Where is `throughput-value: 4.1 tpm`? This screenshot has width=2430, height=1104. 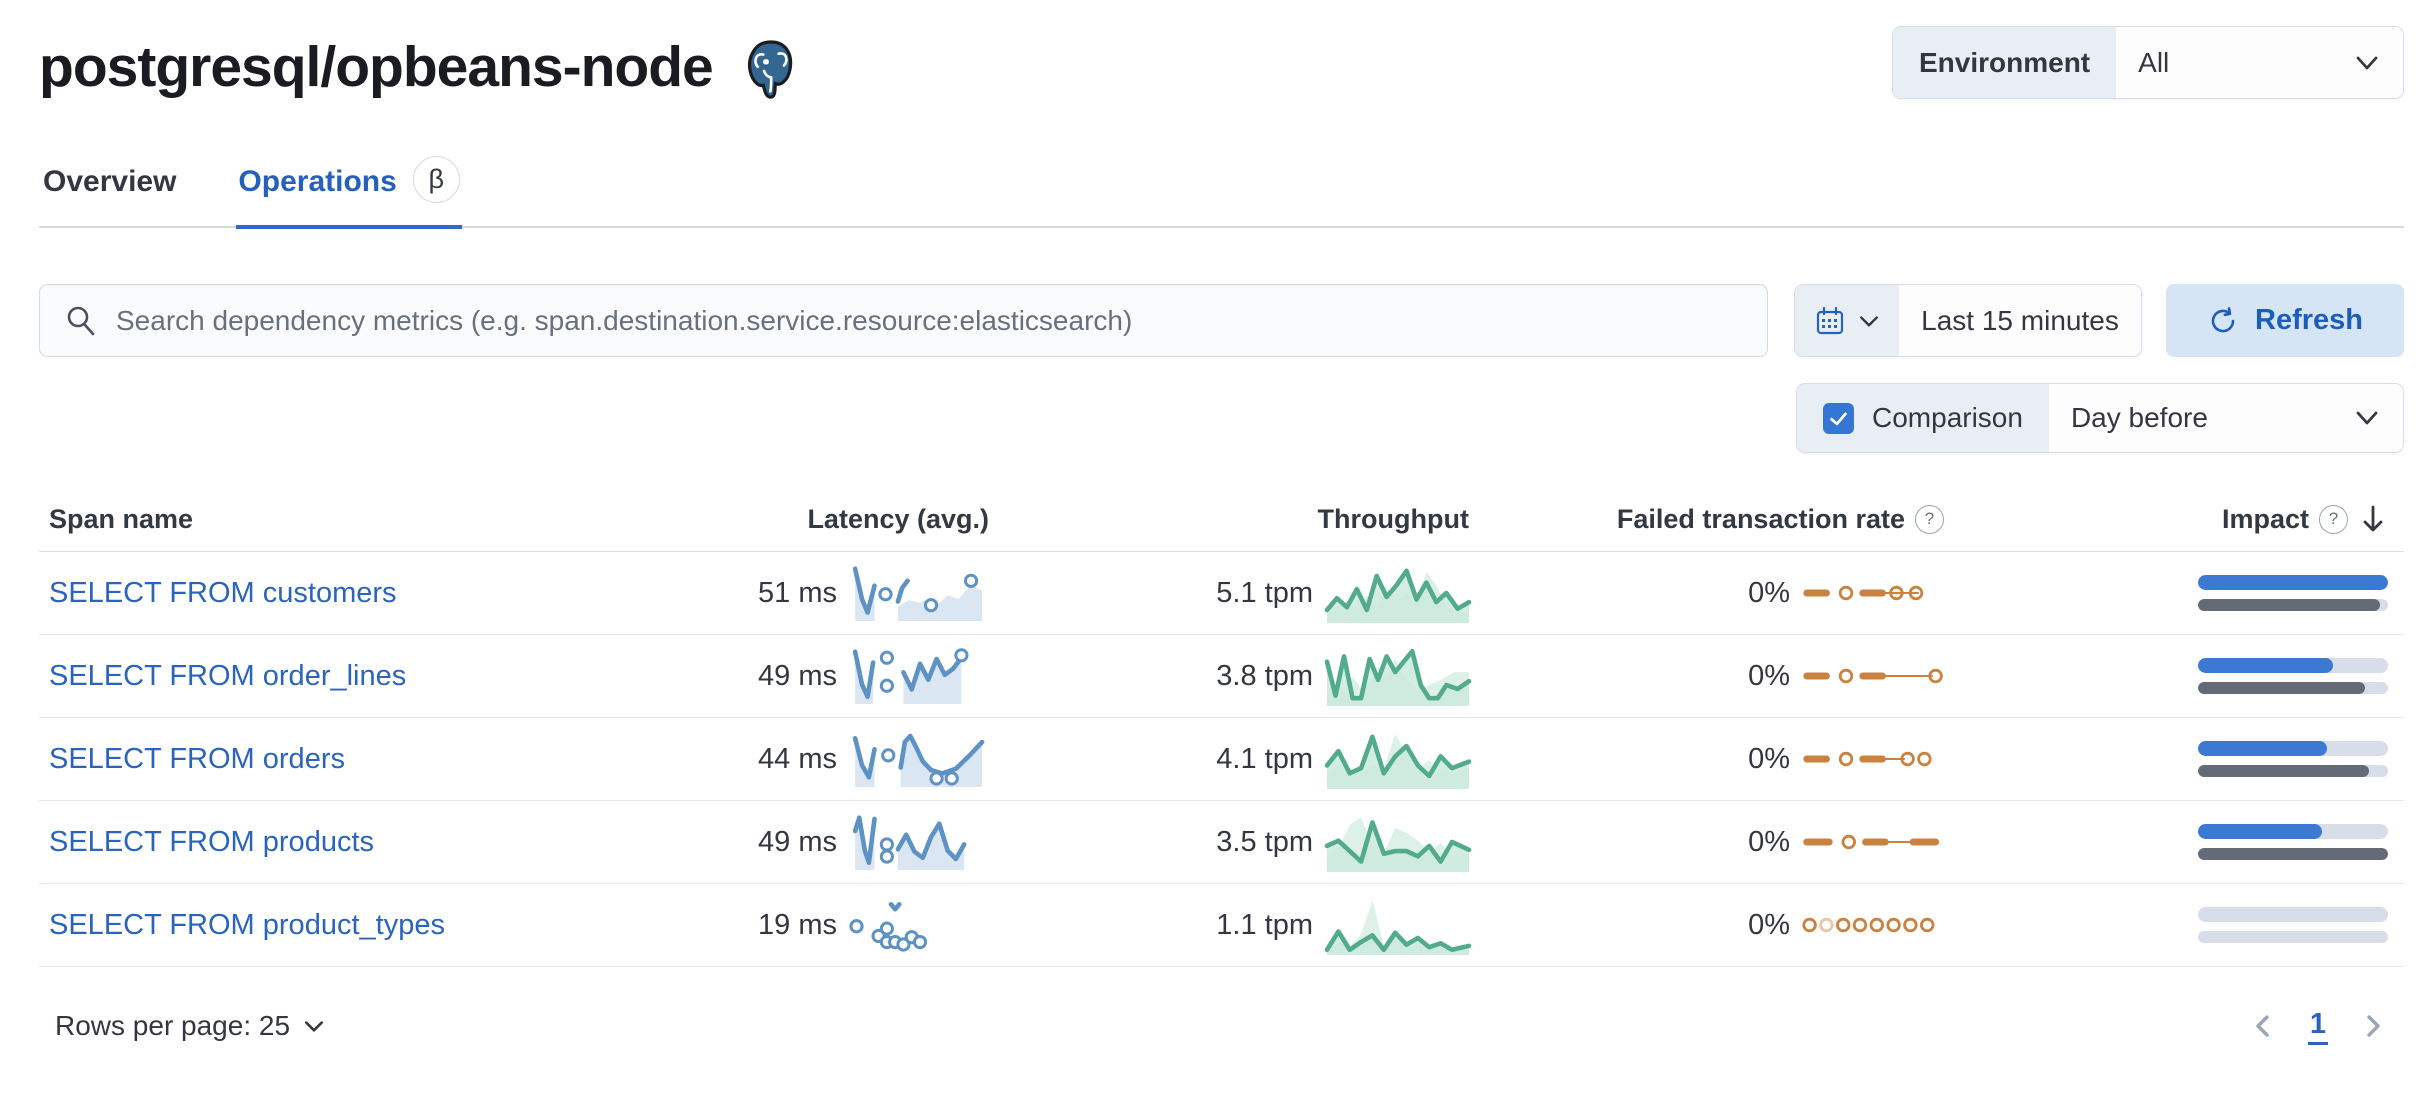
throughput-value: 4.1 tpm is located at coordinates (1264, 758).